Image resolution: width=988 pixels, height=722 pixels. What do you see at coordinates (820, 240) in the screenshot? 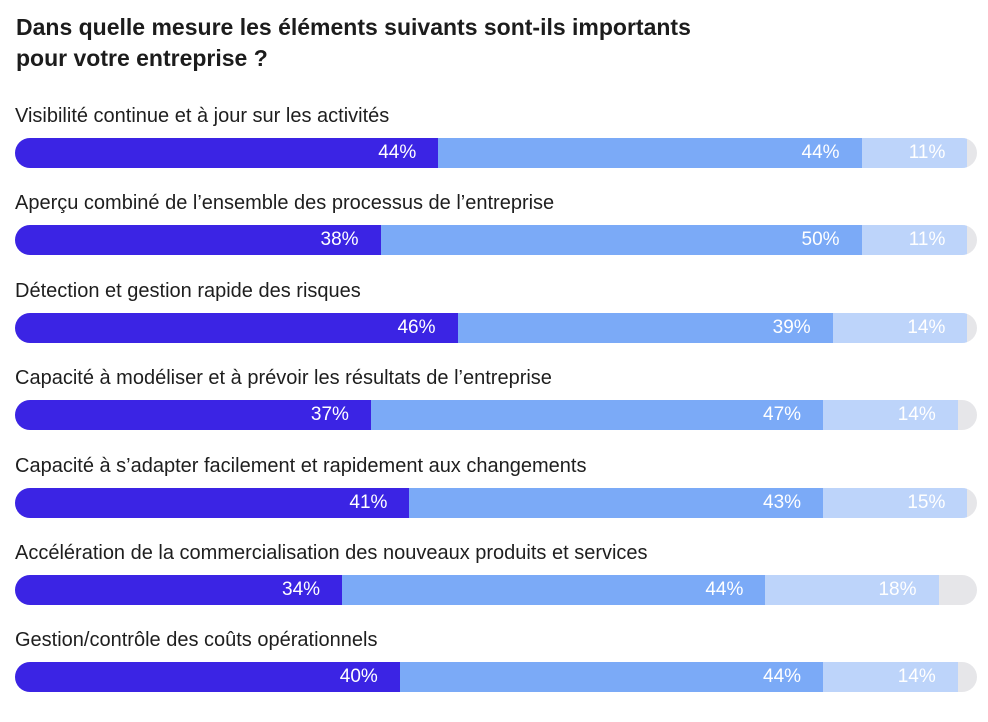
I see `data-label: 50%` at bounding box center [820, 240].